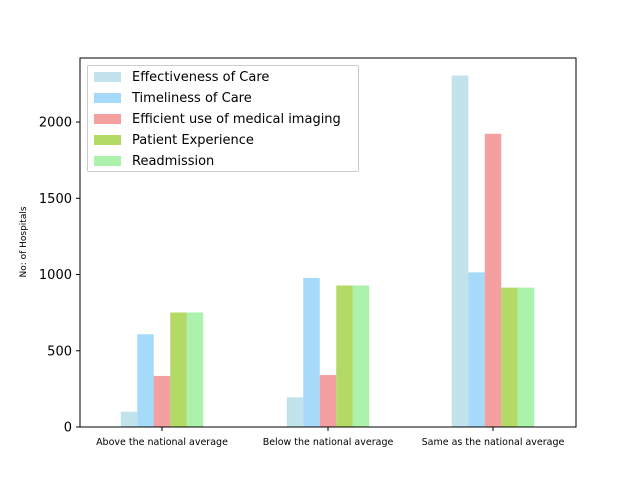  Describe the element at coordinates (201, 77) in the screenshot. I see `legend-label: Effectiveness of Care` at that location.